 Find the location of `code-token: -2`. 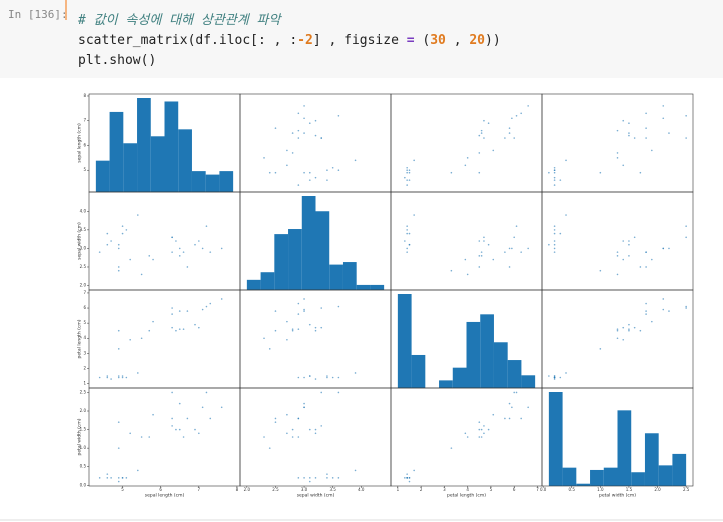

code-token: -2 is located at coordinates (305, 40).